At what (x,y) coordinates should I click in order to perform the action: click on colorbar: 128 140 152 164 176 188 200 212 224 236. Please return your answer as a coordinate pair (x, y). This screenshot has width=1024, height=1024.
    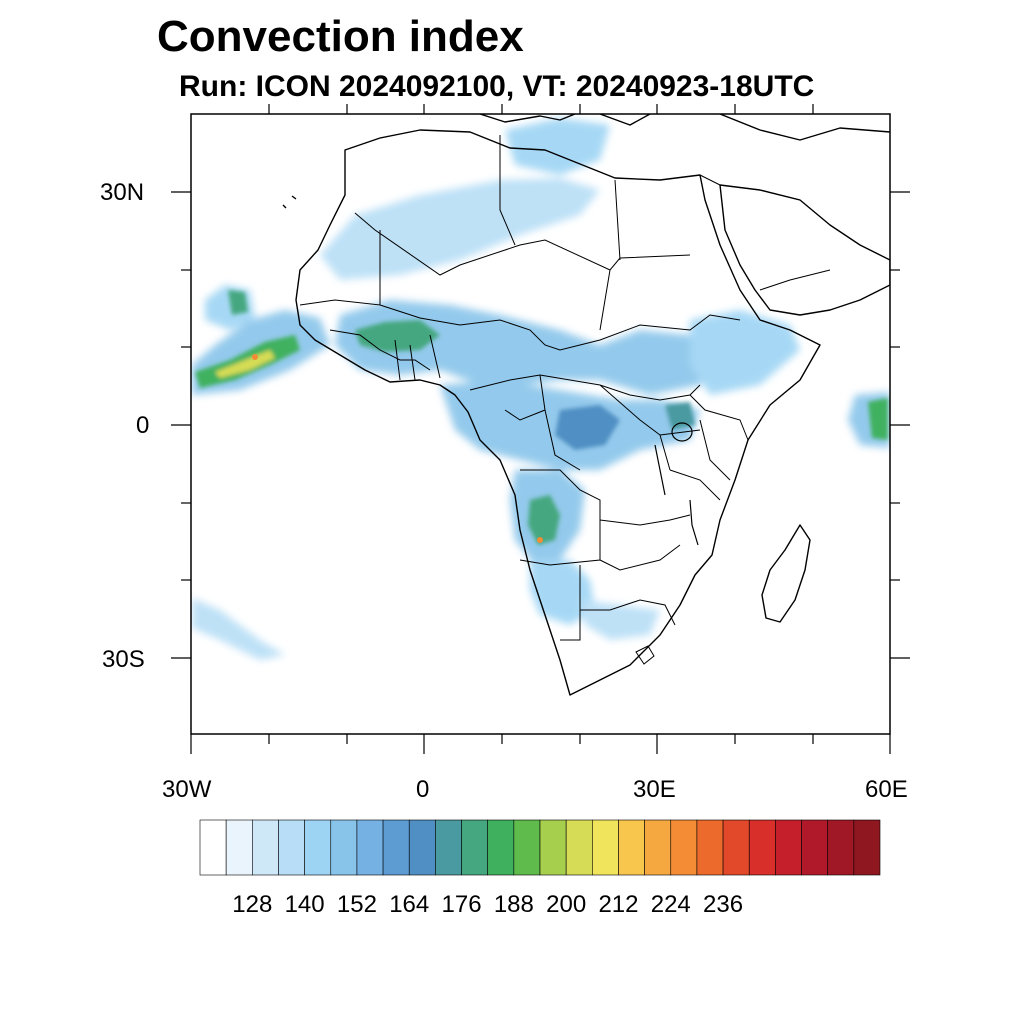
    Looking at the image, I should click on (540, 868).